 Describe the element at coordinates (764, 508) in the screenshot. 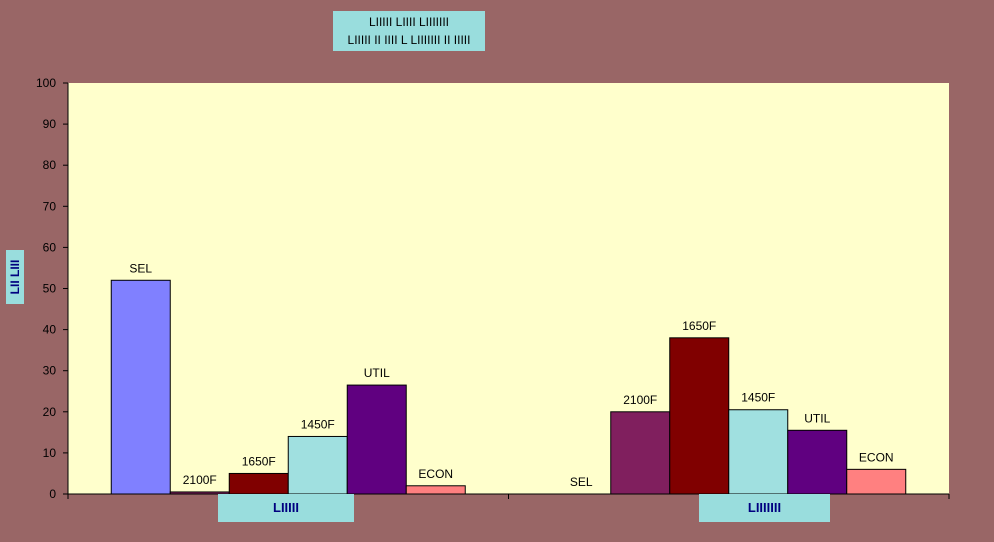

I see `category-label: LIIIIIII` at that location.